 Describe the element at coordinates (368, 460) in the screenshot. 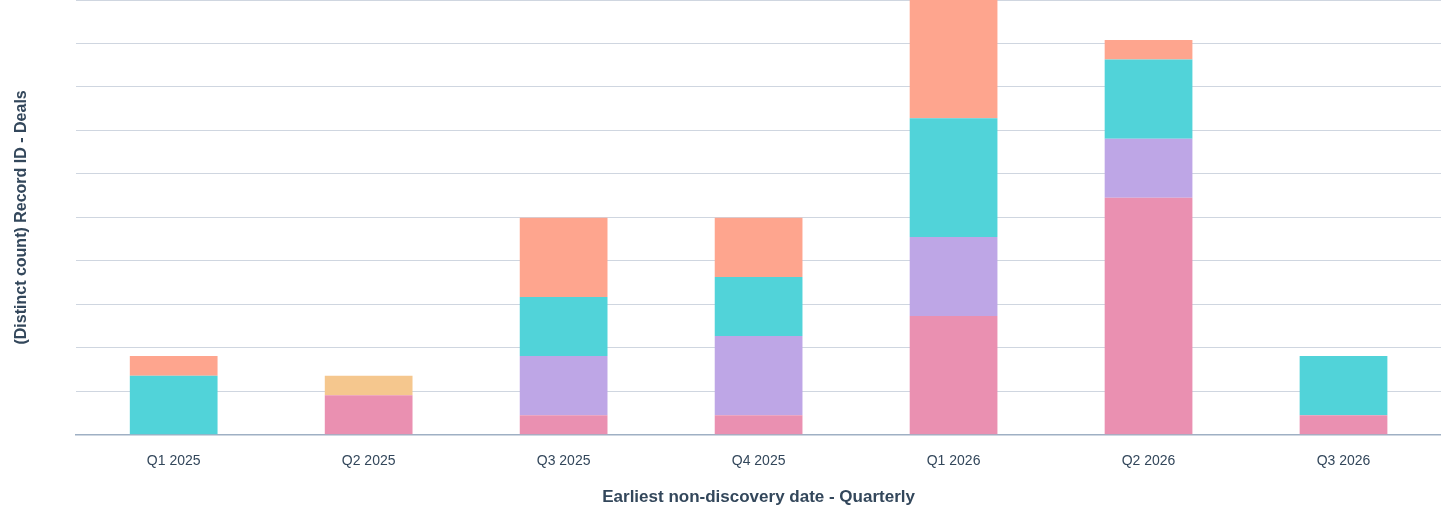

I see `x-tick-label: Q2 2025` at that location.